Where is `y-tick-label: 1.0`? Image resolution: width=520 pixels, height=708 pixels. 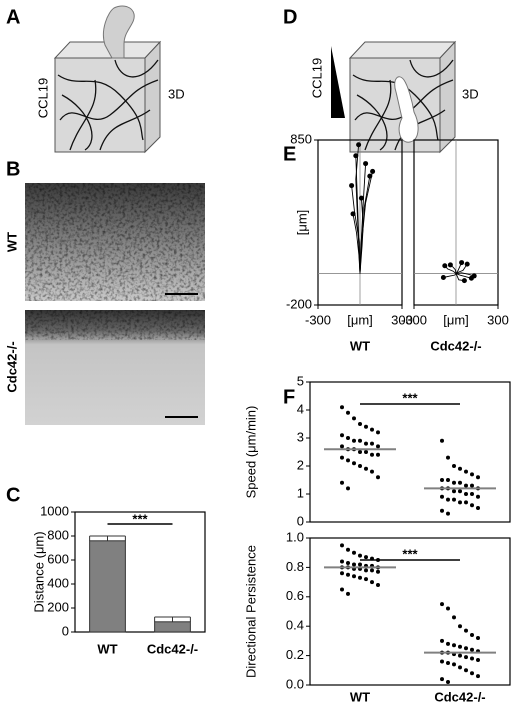 y-tick-label: 1.0 is located at coordinates (295, 536).